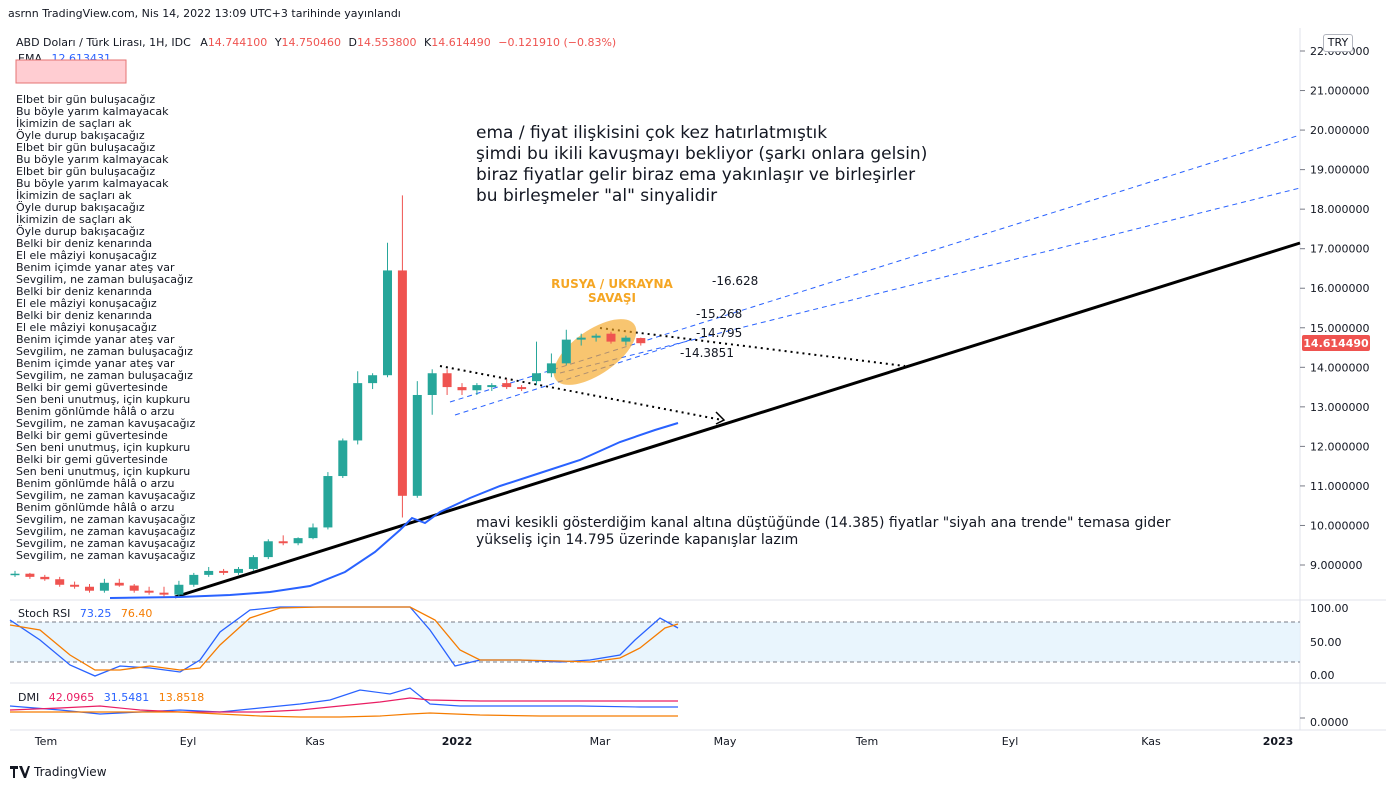  I want to click on stoch-d: 76.40, so click(137, 613).